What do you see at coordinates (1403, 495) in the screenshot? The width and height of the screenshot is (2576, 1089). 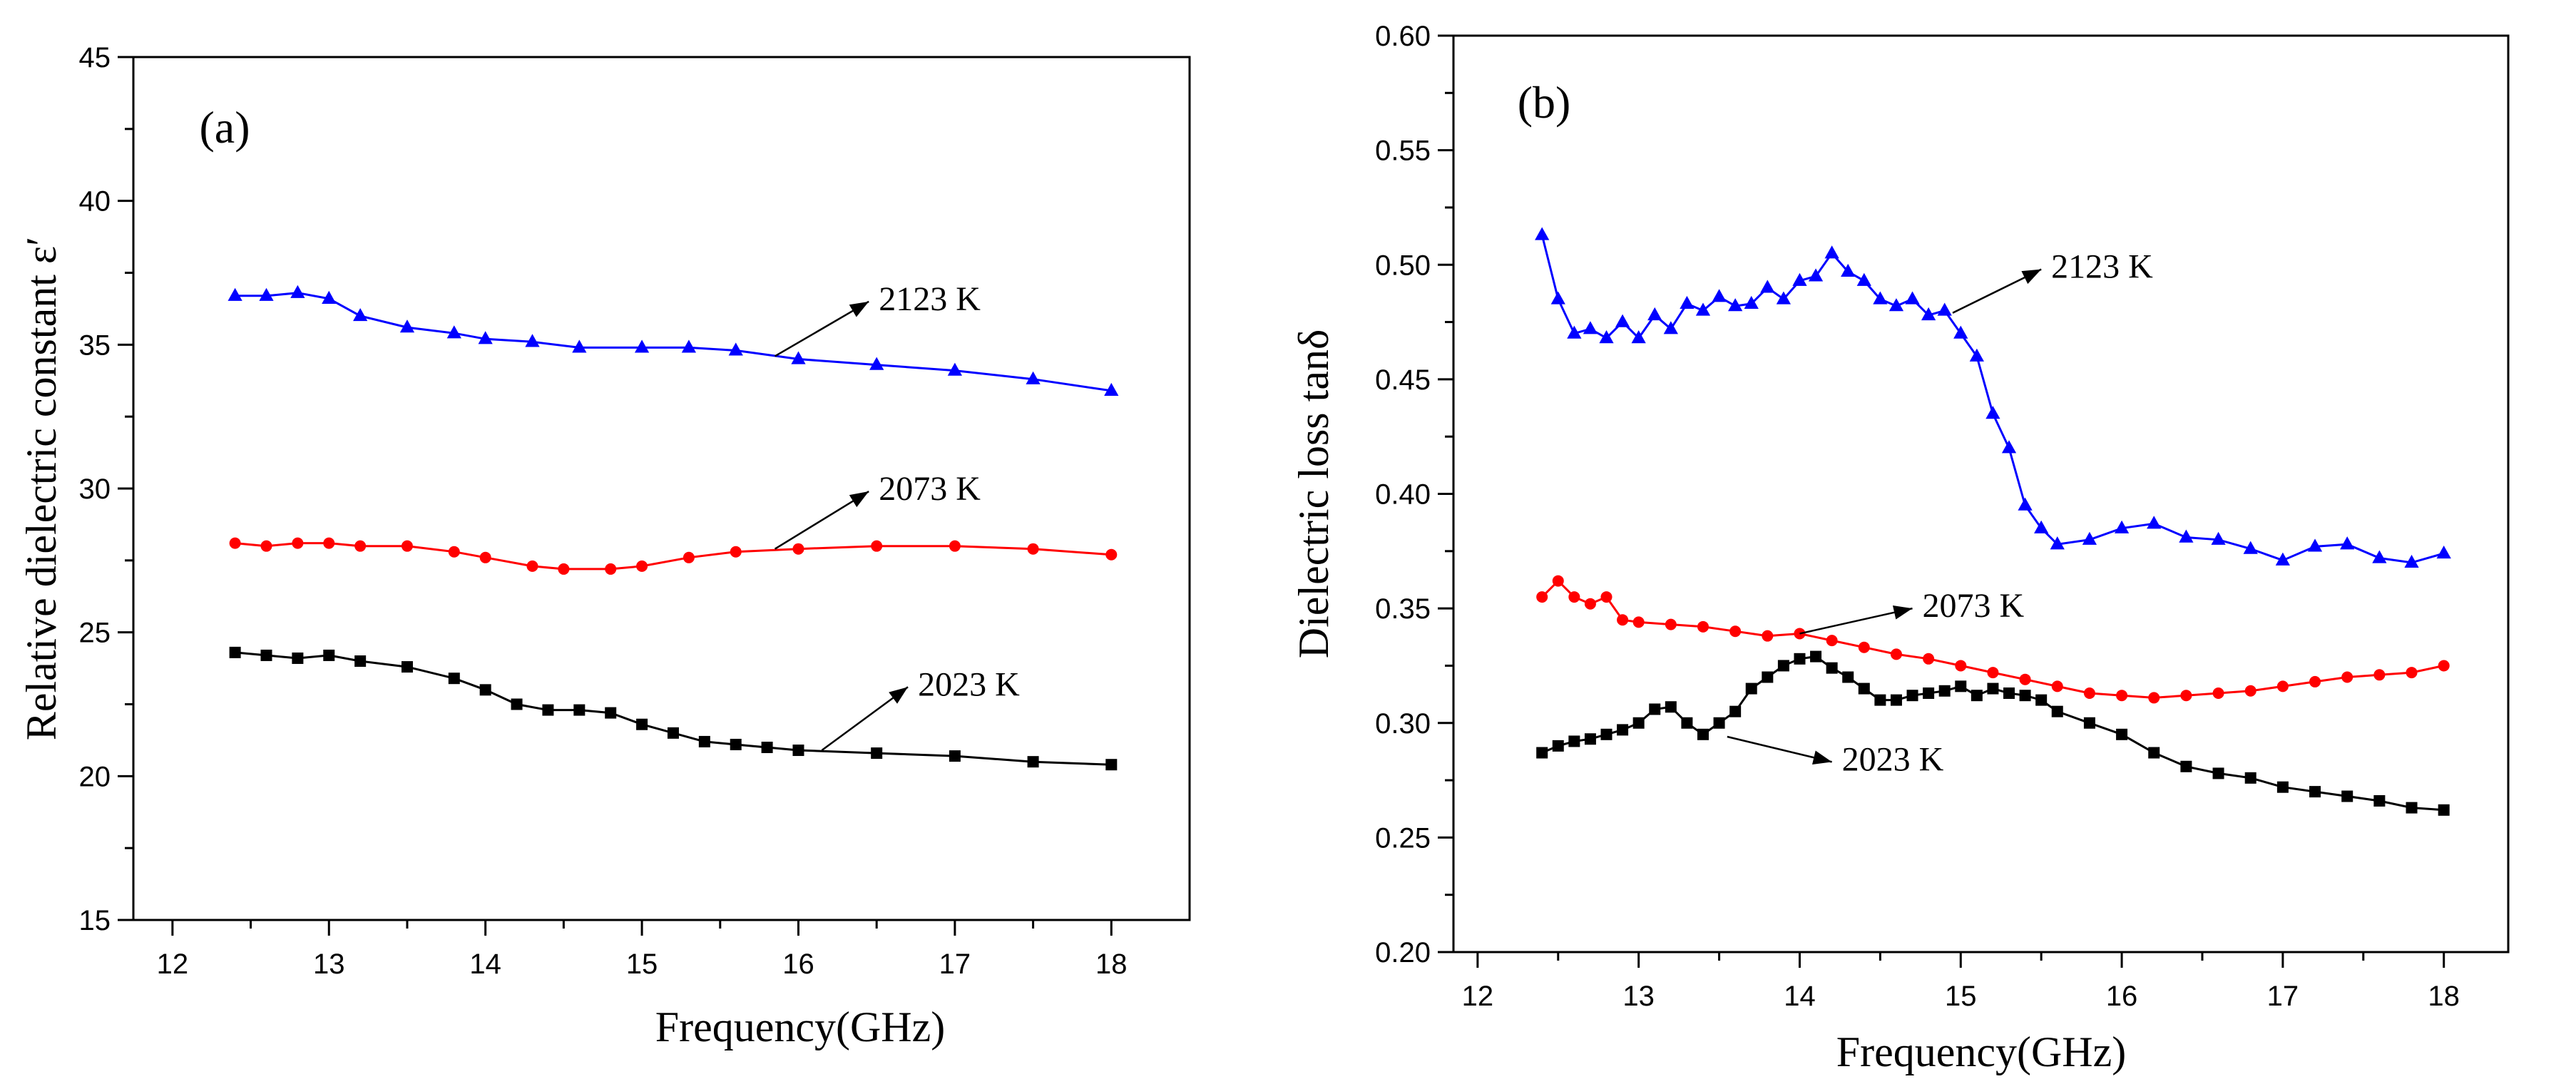 I see `y-tick-label: 0.40` at bounding box center [1403, 495].